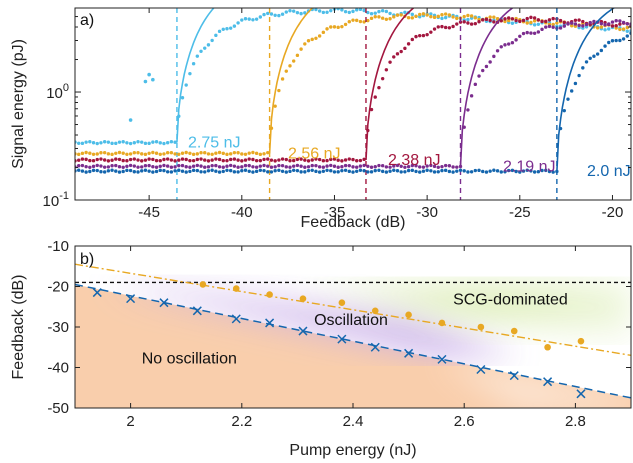 The height and width of the screenshot is (463, 633). I want to click on fit-curve-2-19-nj, so click(486, 87).